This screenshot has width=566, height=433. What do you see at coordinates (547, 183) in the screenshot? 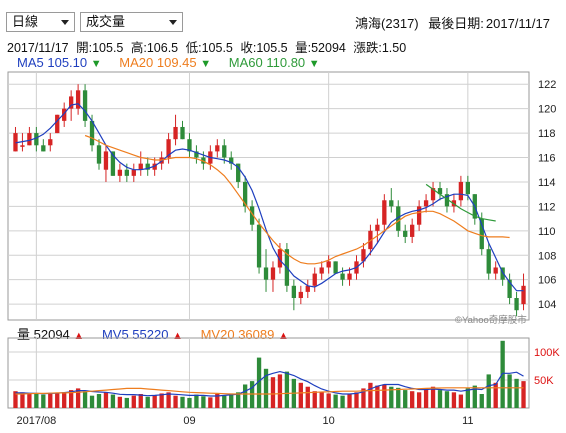
I see `price-tick-label: 114` at bounding box center [547, 183].